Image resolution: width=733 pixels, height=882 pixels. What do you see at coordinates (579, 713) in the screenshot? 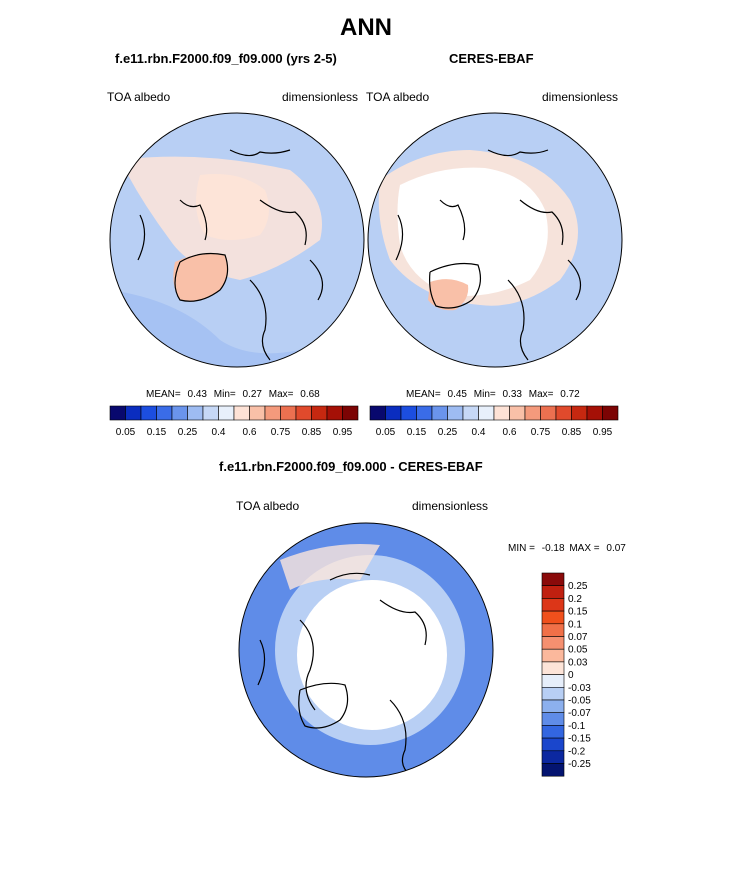
I see `diff-colorbar-label: -0.07` at bounding box center [579, 713].